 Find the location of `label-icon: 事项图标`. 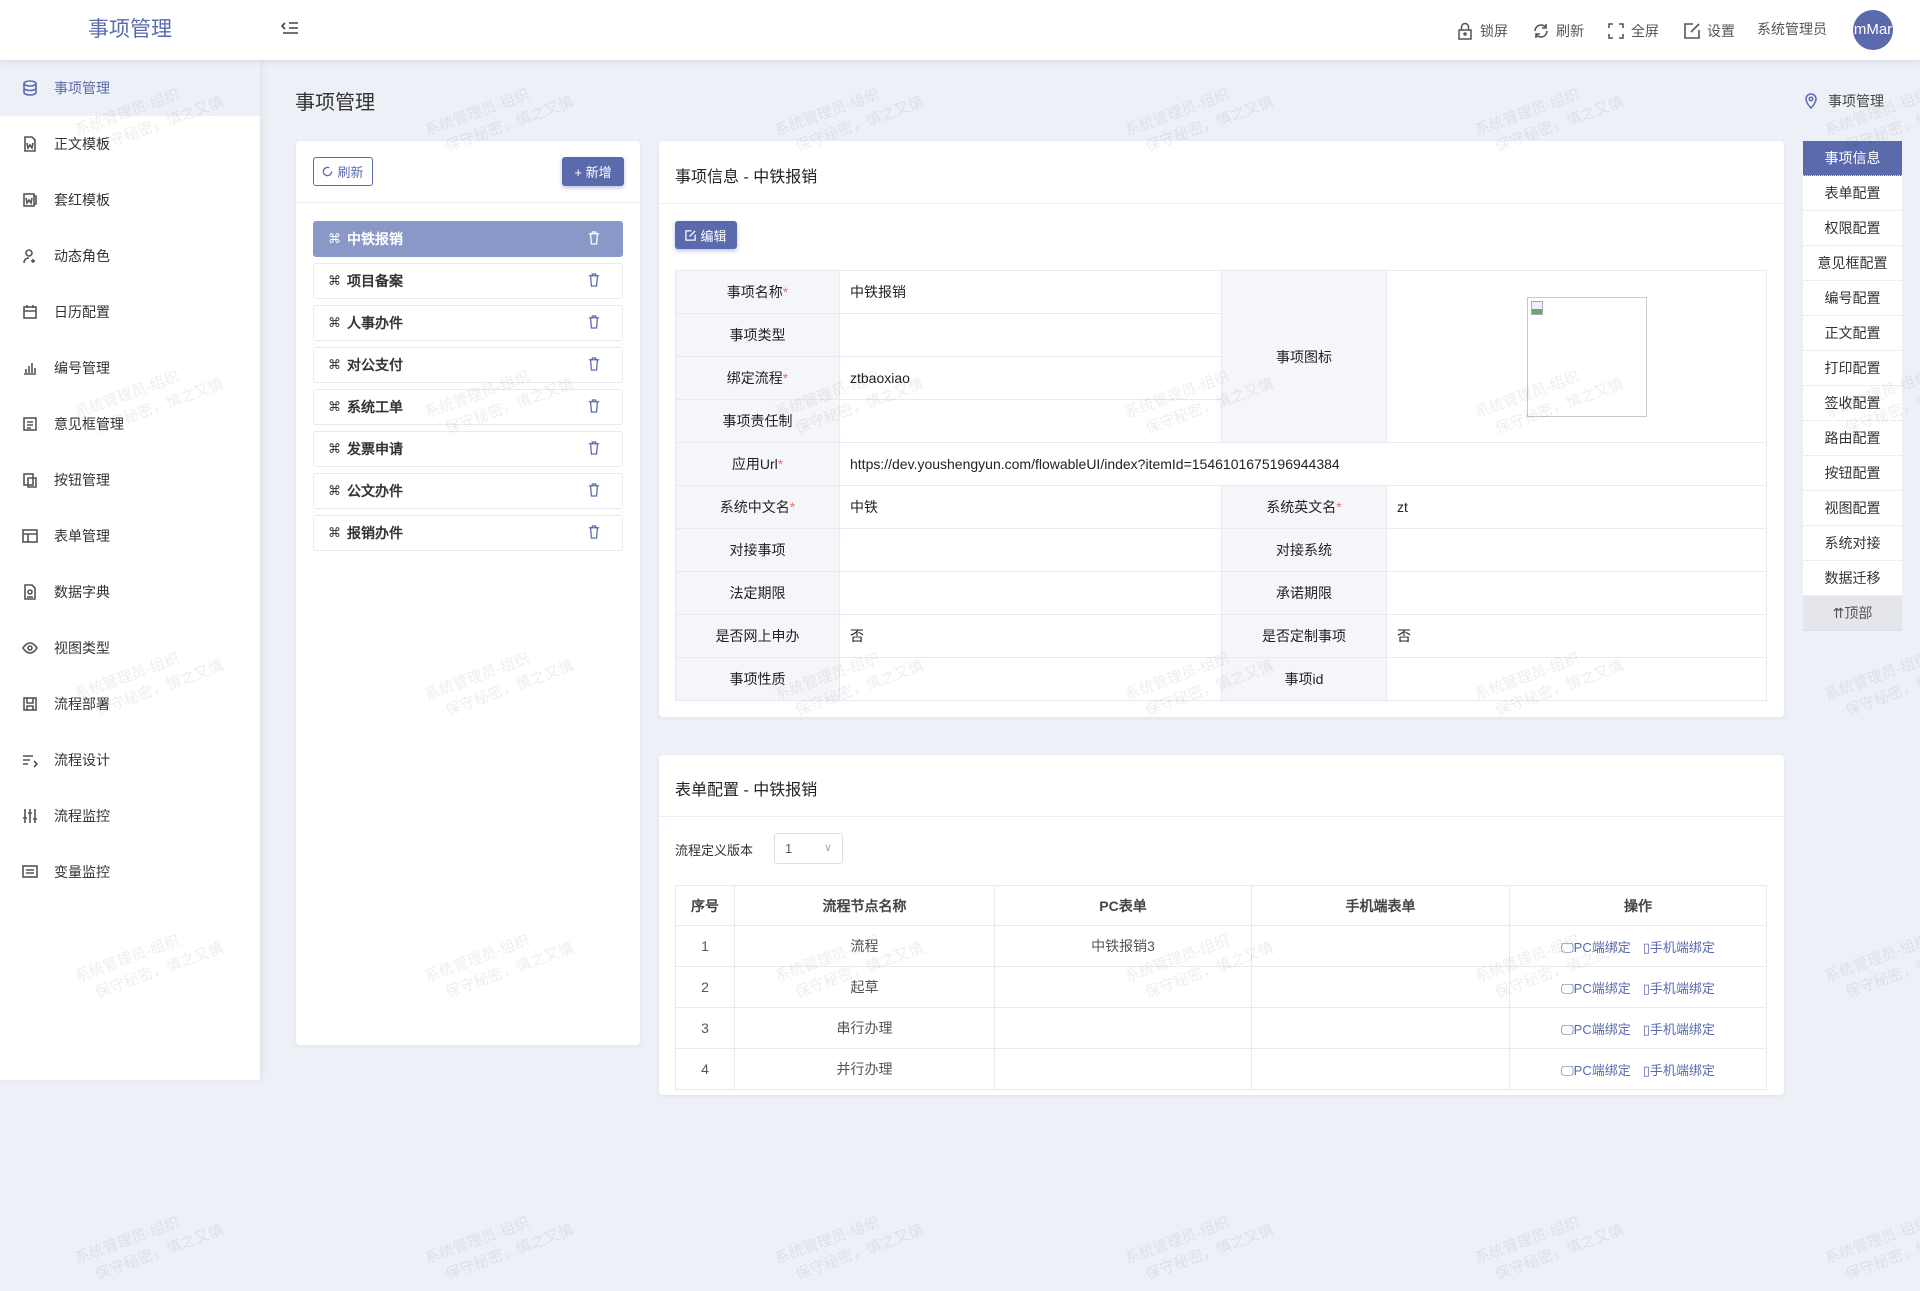

label-icon: 事项图标 is located at coordinates (1304, 356).